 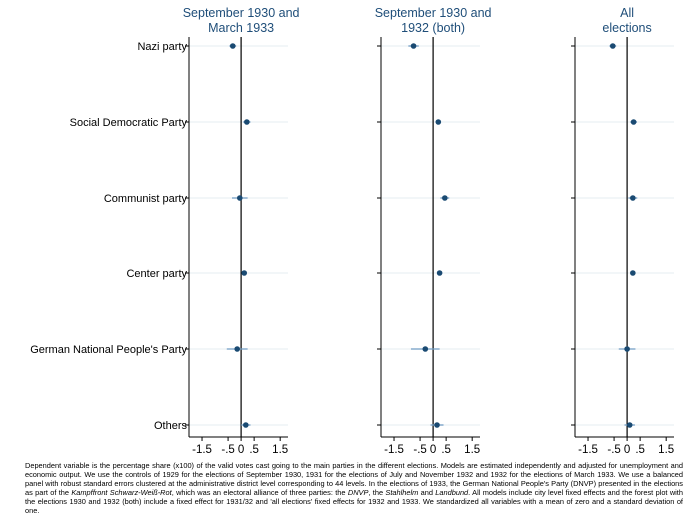 I want to click on panel-title-line: March 1933, so click(x=241, y=28).